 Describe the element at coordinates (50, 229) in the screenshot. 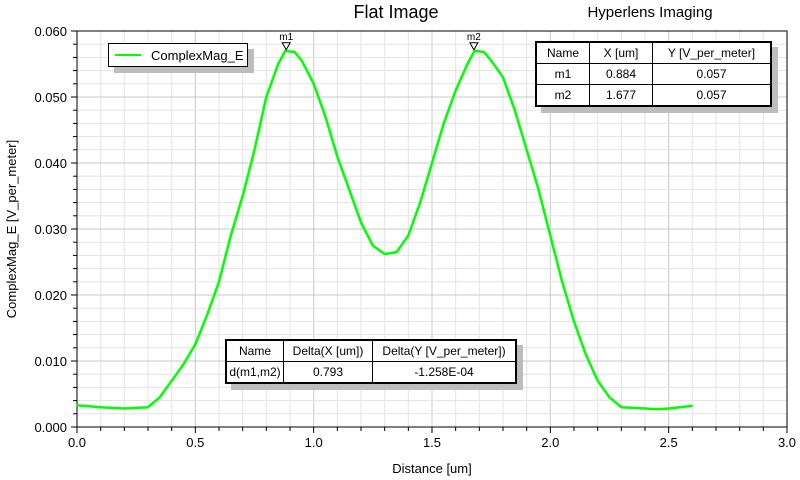

I see `y-tick-label: 0.030` at that location.